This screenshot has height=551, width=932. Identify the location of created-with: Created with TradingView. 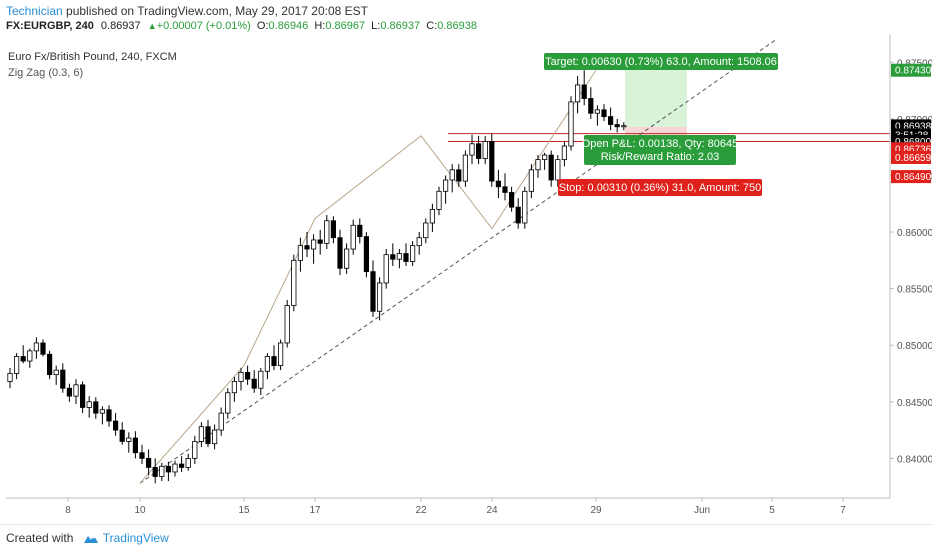
(87, 538).